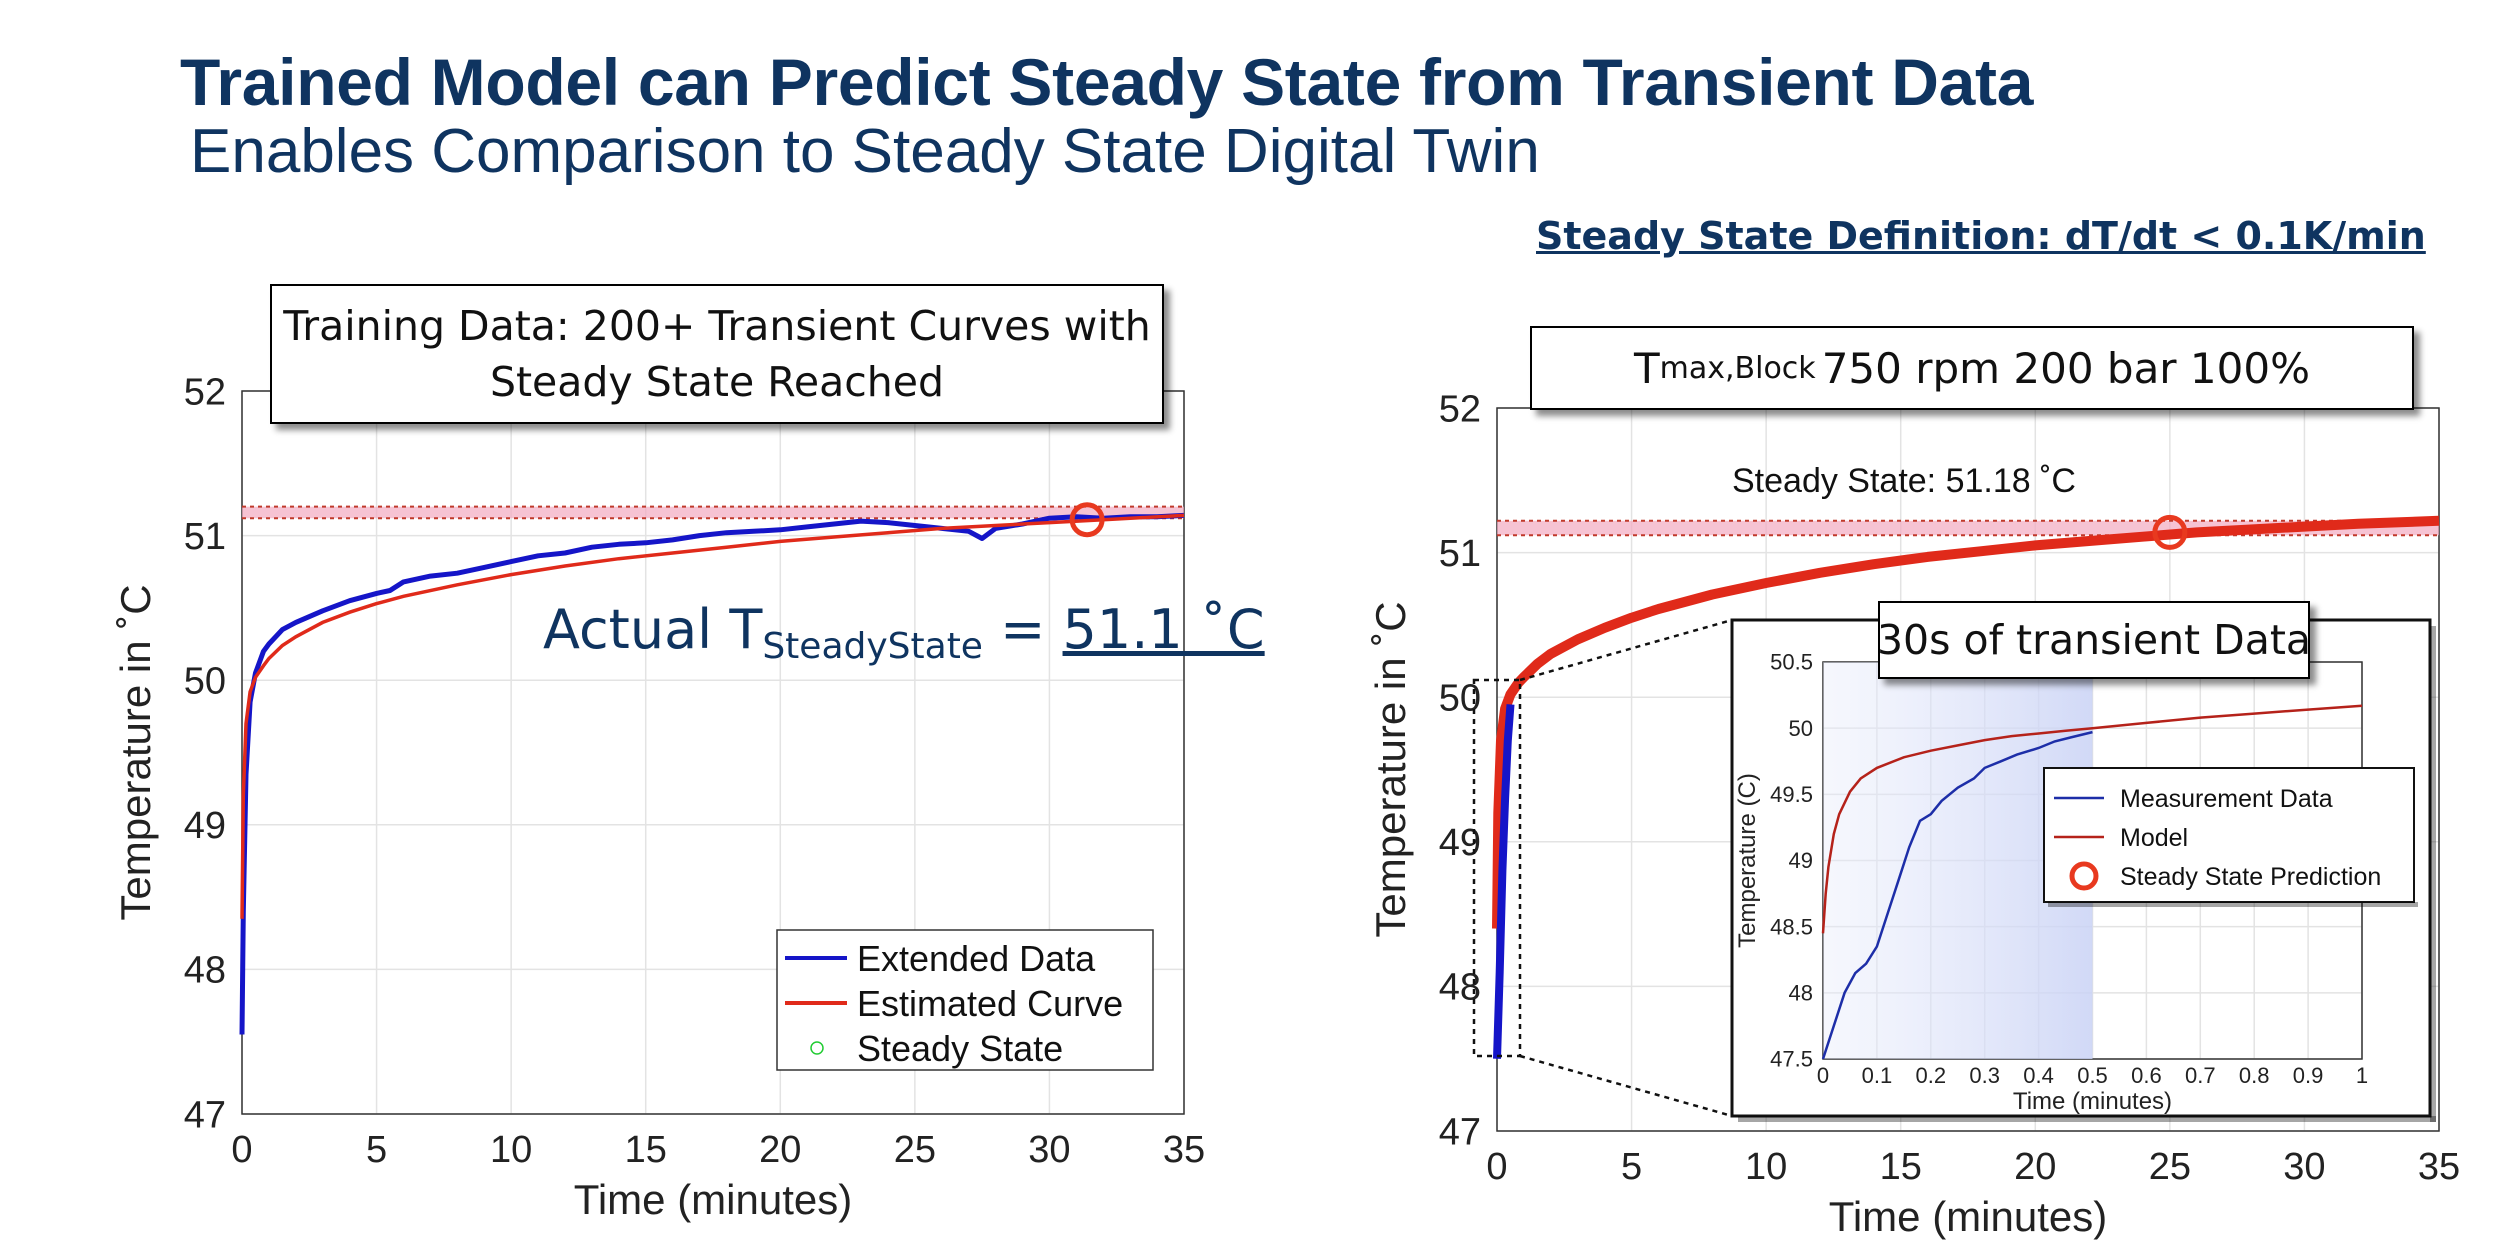 The height and width of the screenshot is (1246, 2500). Describe the element at coordinates (1957, 895) in the screenshot. I see `inset-series-measurement-data` at that location.